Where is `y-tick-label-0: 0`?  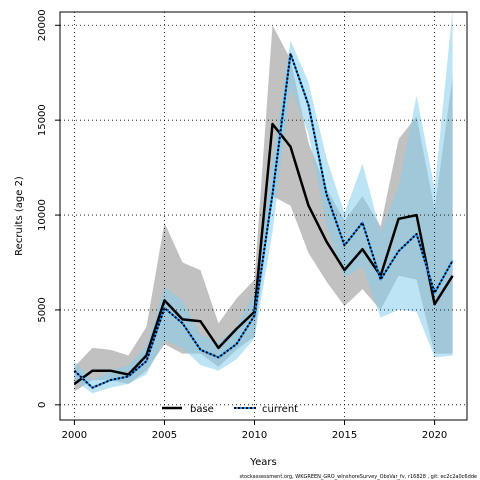 y-tick-label-0: 0 is located at coordinates (42, 405).